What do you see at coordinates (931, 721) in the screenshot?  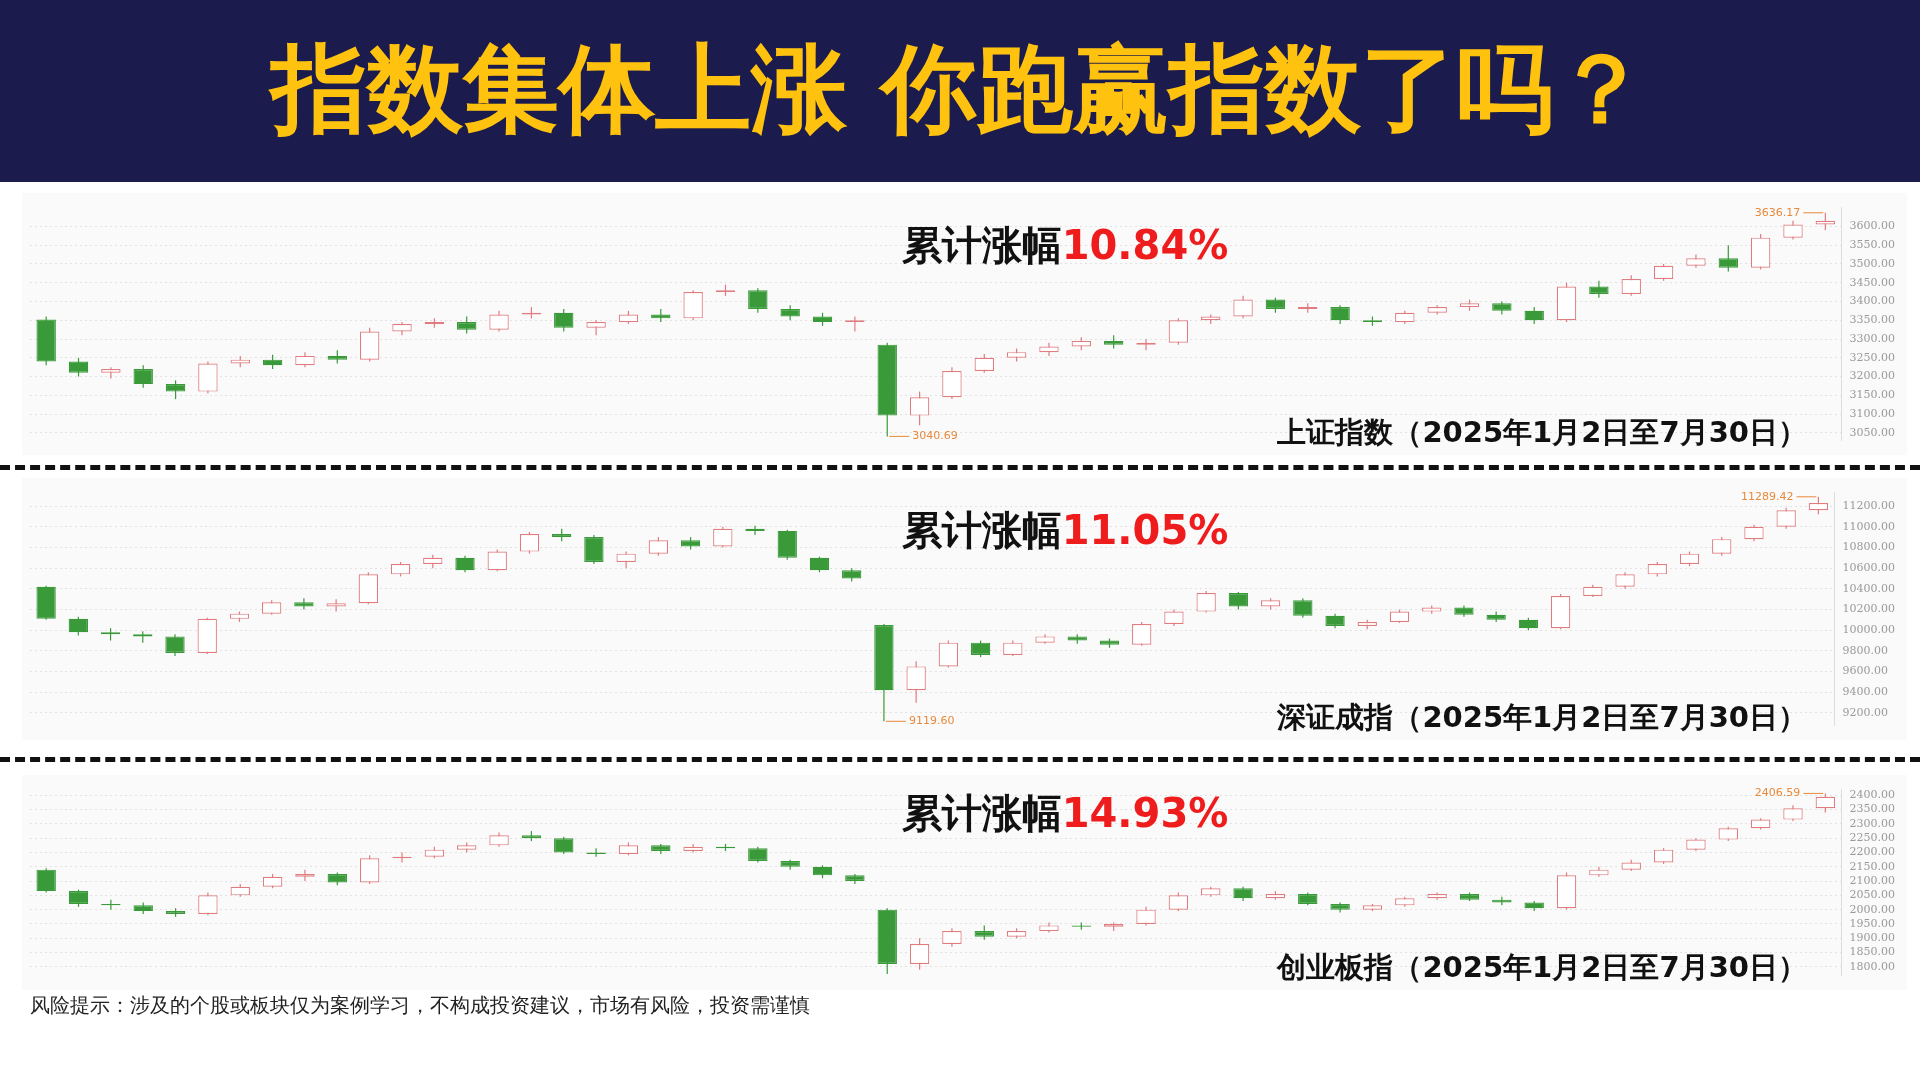 I see `annotation: 9119.60` at bounding box center [931, 721].